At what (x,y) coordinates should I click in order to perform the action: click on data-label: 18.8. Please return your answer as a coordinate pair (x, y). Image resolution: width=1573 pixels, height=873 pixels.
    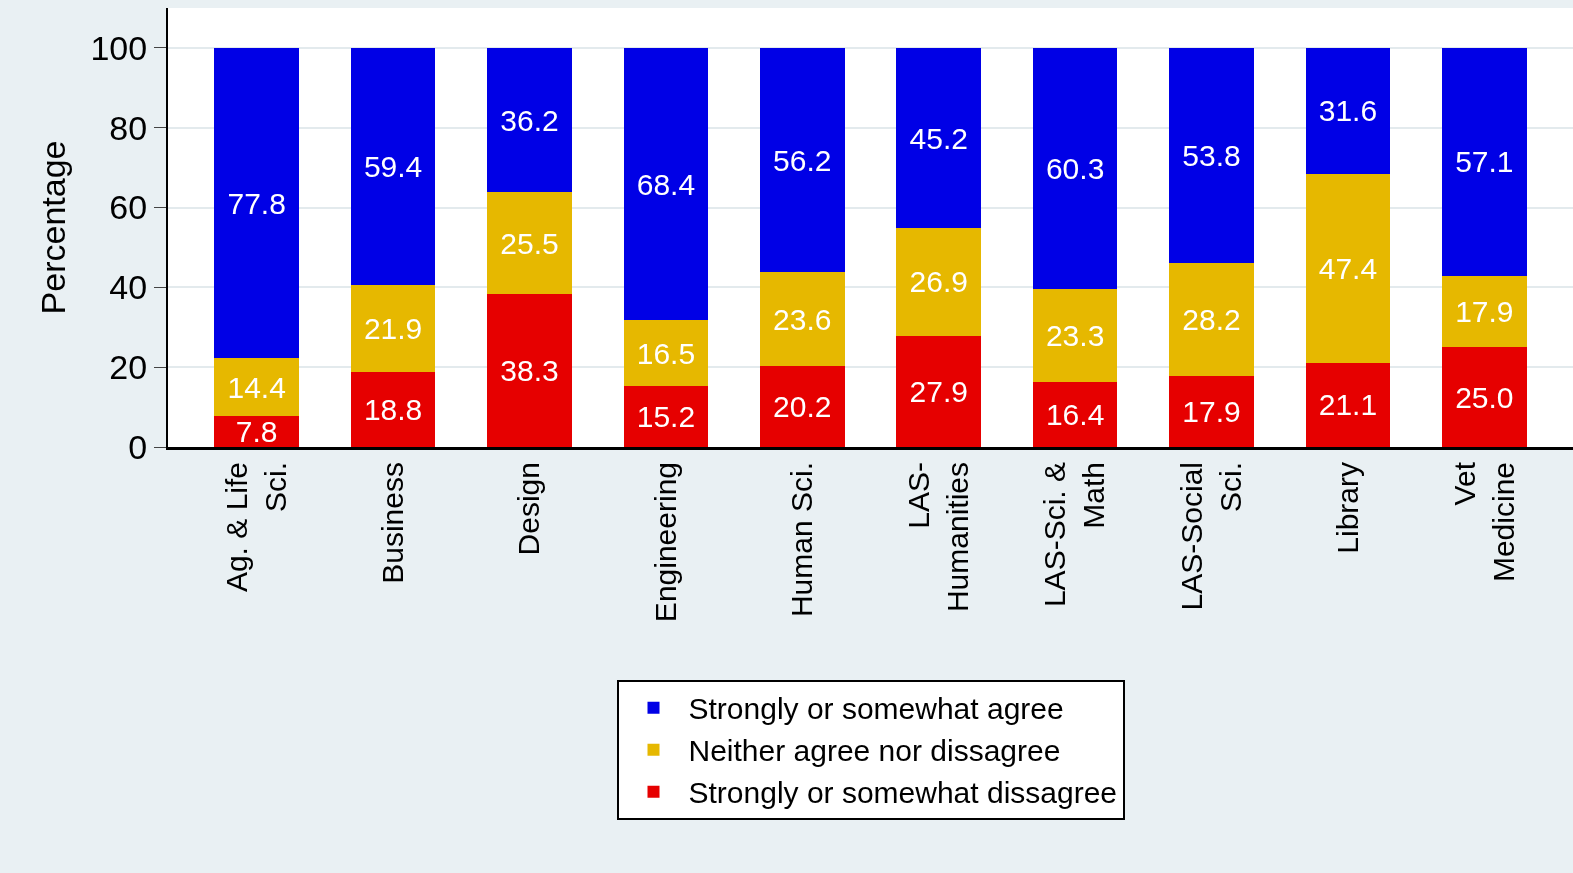
    Looking at the image, I should click on (393, 409).